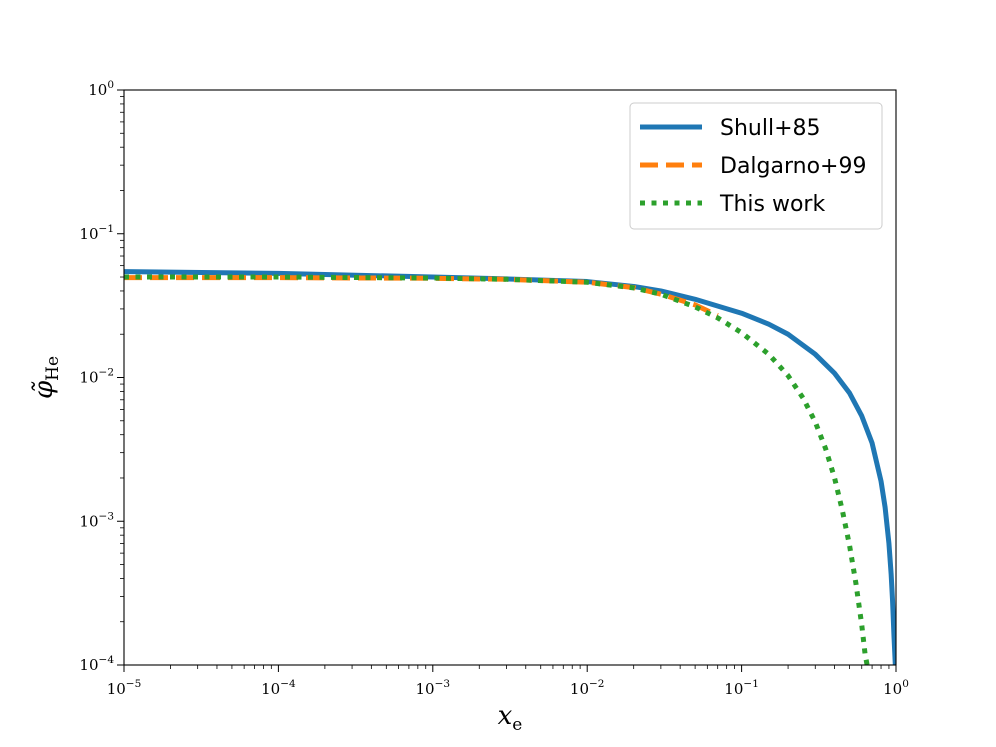 The height and width of the screenshot is (747, 996). What do you see at coordinates (793, 166) in the screenshot?
I see `legend-label-2: Dalgarno+99` at bounding box center [793, 166].